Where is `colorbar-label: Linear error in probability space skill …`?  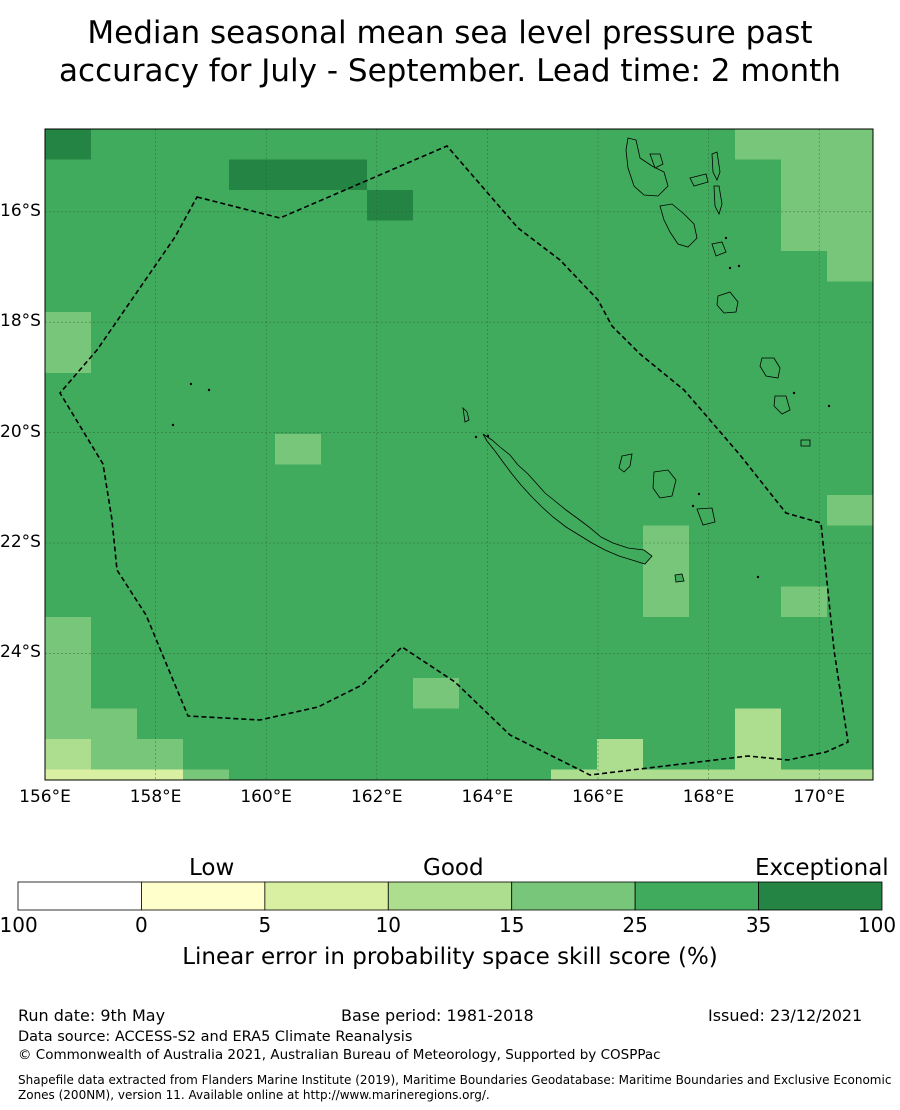 colorbar-label: Linear error in probability space skill … is located at coordinates (450, 957).